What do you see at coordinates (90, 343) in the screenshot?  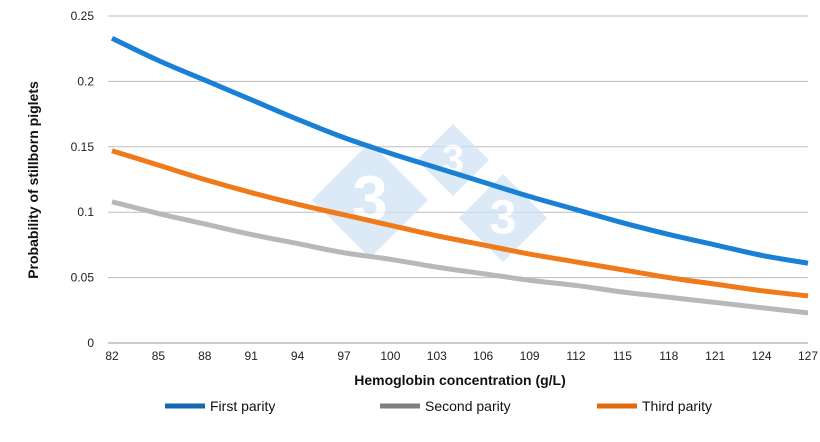 I see `y-tick-label: 0` at bounding box center [90, 343].